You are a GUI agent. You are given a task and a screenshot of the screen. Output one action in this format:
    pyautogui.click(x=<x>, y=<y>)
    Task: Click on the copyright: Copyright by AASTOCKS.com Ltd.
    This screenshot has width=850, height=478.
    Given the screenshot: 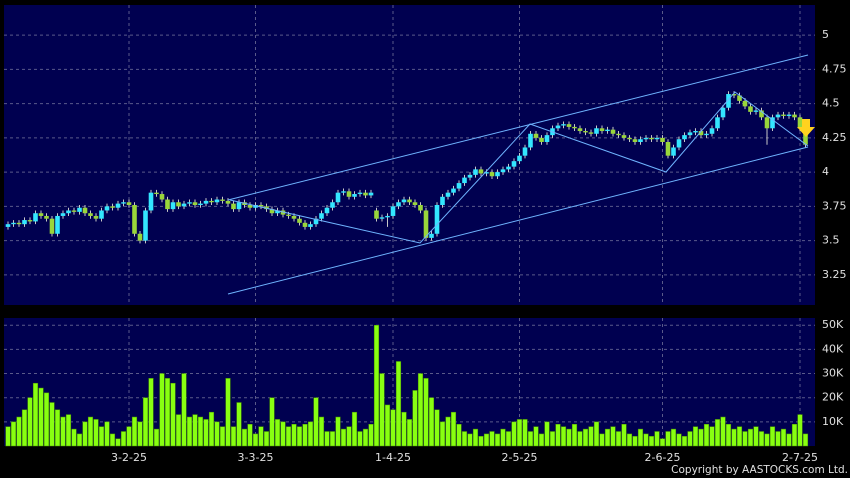 What is the action you would take?
    pyautogui.click(x=759, y=470)
    